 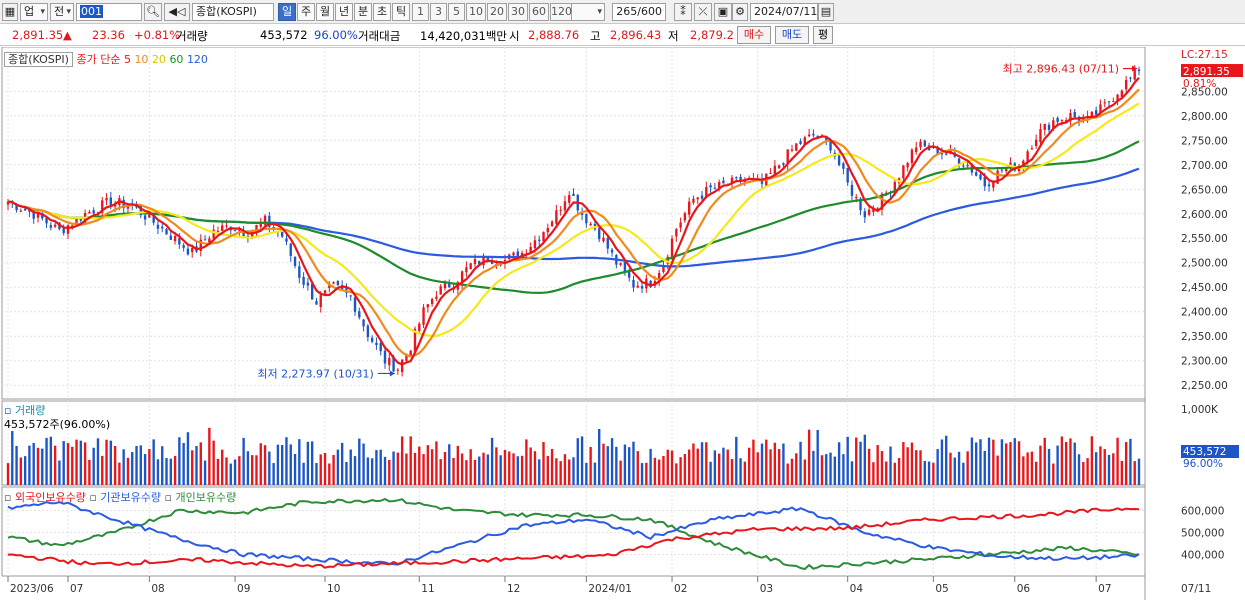 I want to click on menu-icon: ▦, so click(x=10, y=12).